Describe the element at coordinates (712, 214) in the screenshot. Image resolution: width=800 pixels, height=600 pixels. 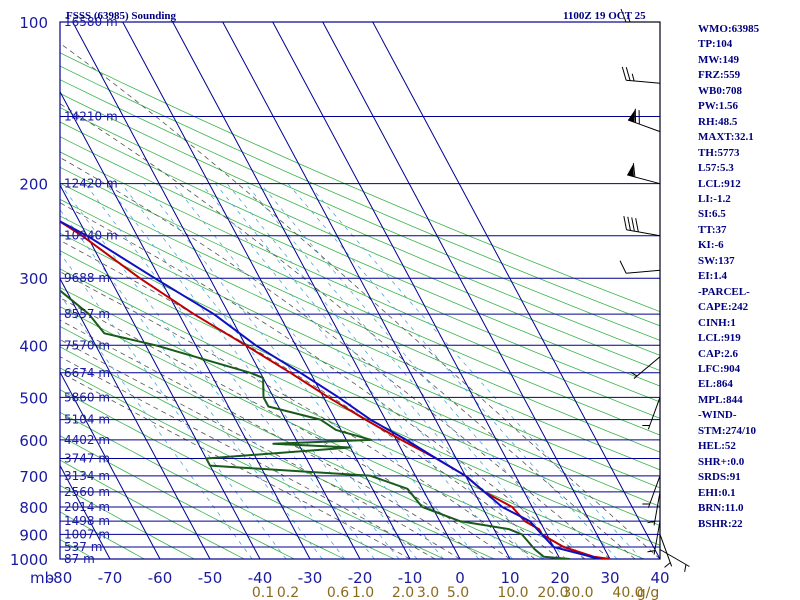
I see `index-row: SI:6.5` at that location.